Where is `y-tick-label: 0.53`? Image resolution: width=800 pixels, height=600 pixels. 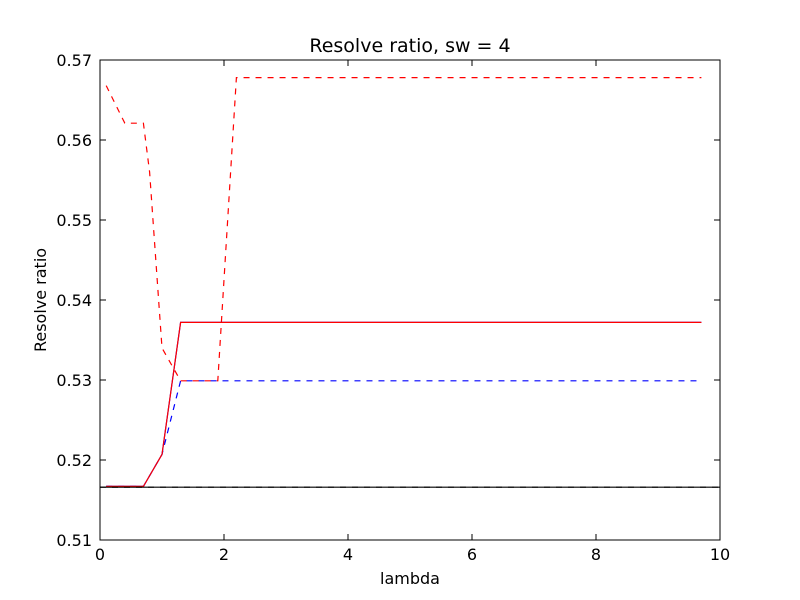
y-tick-label: 0.53 is located at coordinates (74, 380).